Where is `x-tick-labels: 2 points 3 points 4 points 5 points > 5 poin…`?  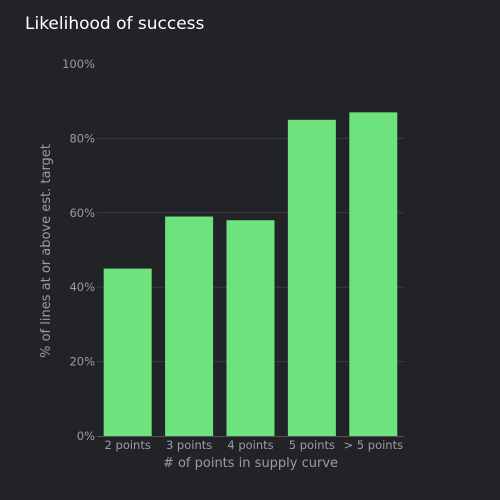 x-tick-labels: 2 points 3 points 4 points 5 points > 5 poin… is located at coordinates (254, 445).